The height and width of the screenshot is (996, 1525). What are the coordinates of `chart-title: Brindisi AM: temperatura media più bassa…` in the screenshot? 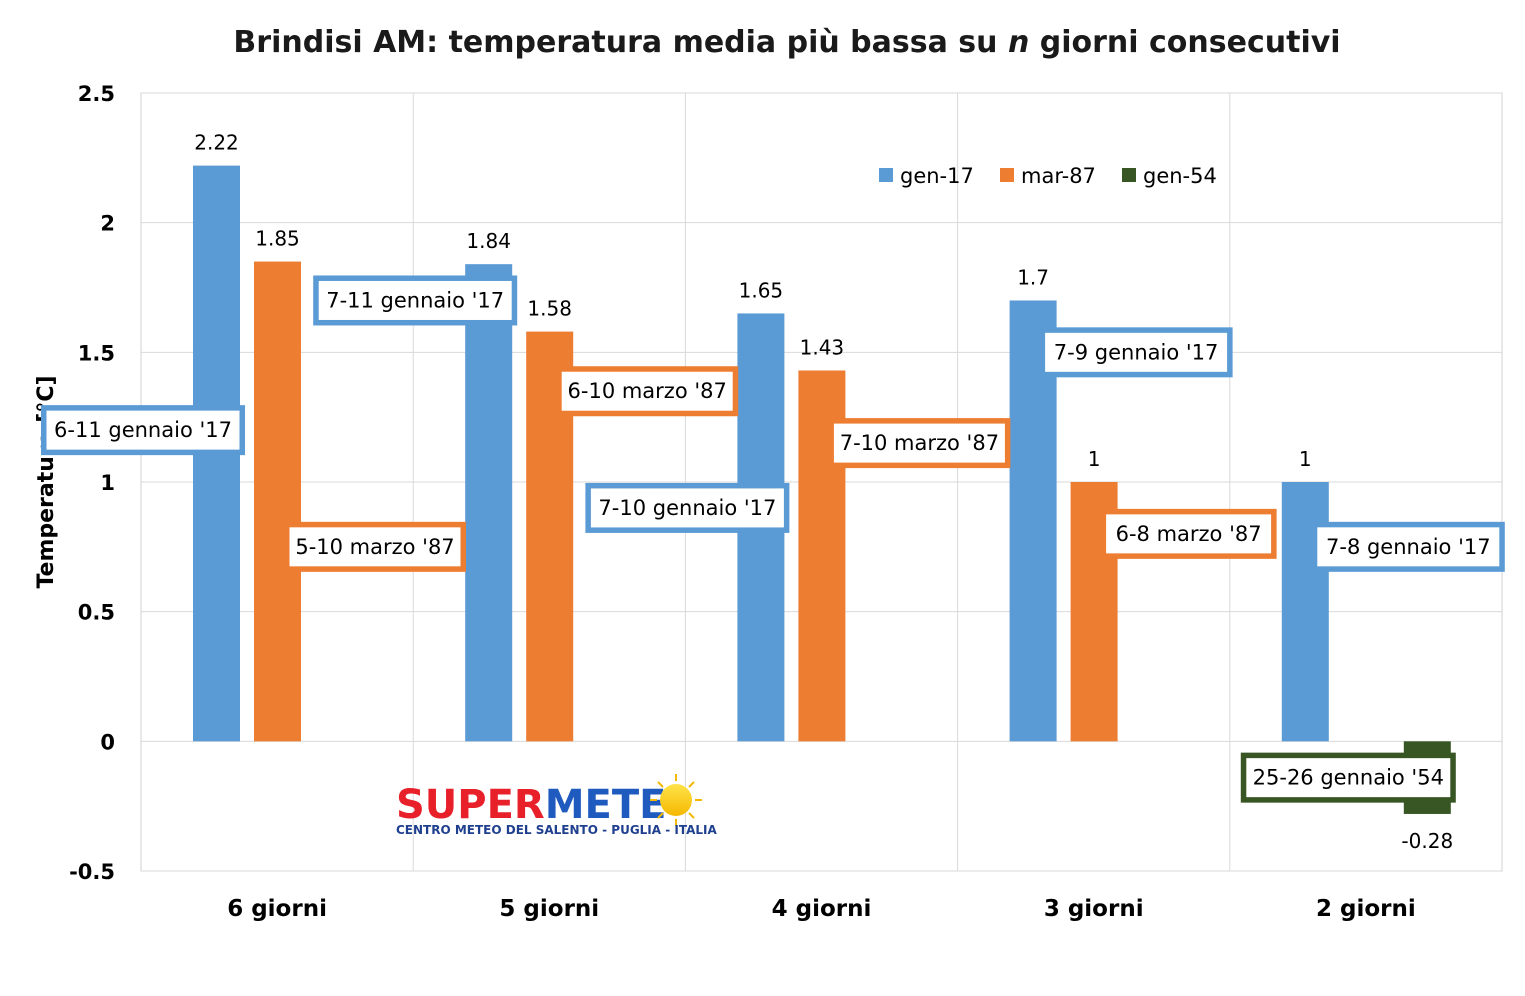 It's located at (786, 42).